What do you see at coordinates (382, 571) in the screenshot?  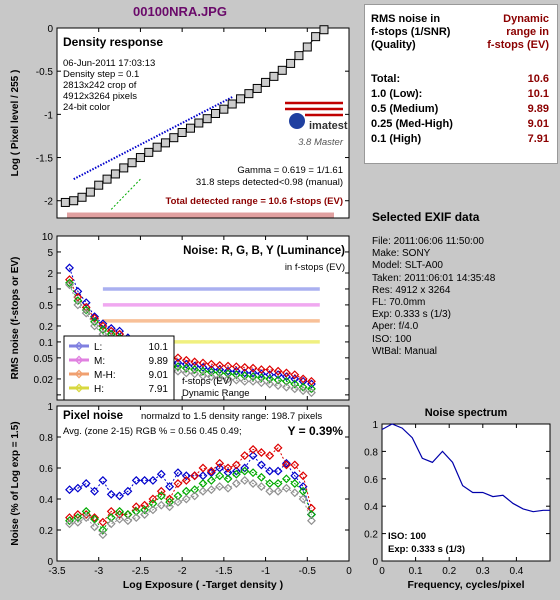 I see `x-tick-label: 0` at bounding box center [382, 571].